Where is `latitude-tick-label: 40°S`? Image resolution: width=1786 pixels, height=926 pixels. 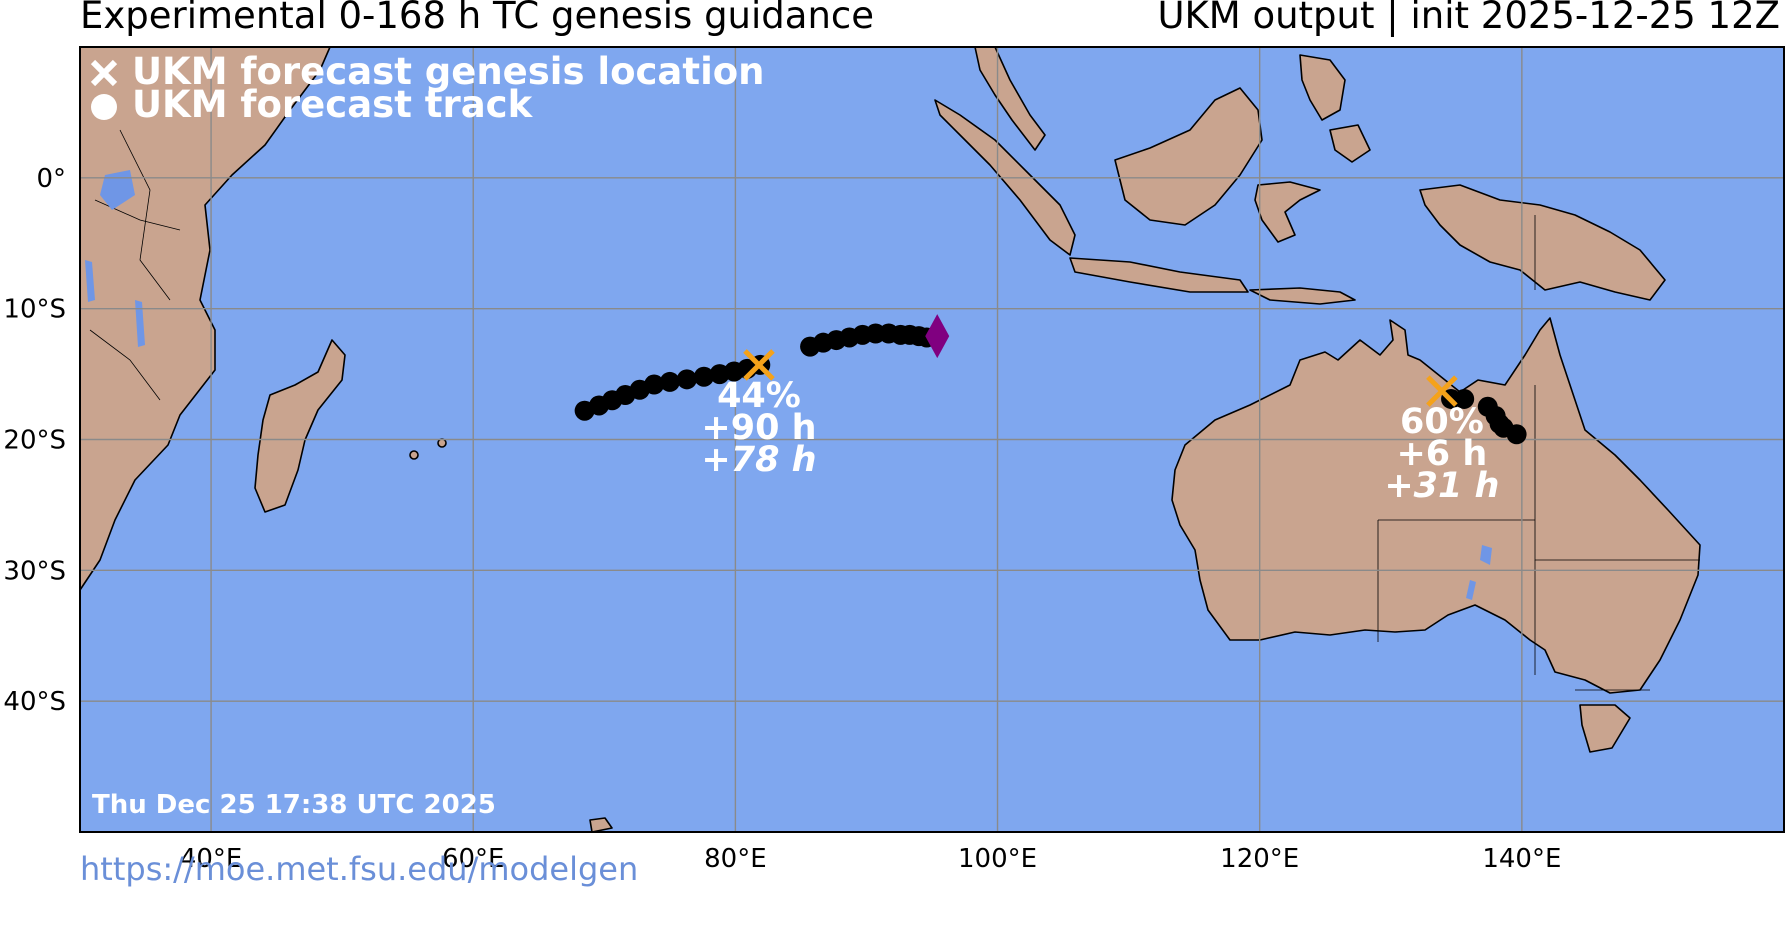
latitude-tick-label: 40°S is located at coordinates (34, 702).